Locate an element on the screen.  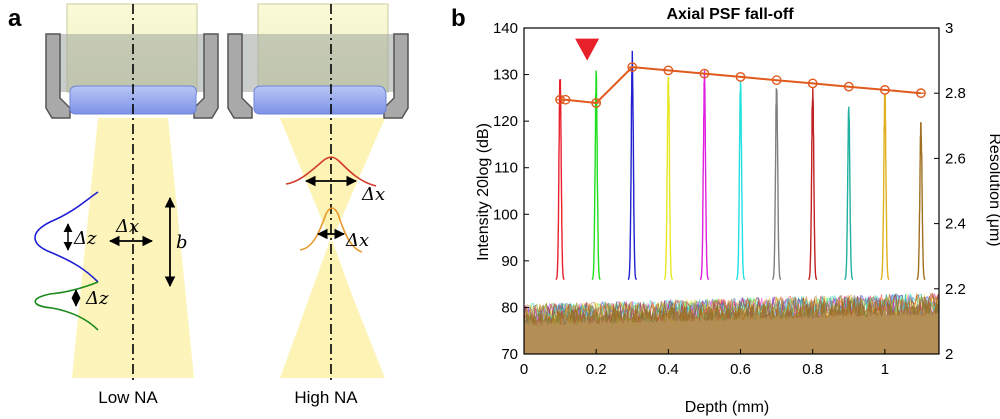
delta-x-label-lower: Δx is located at coordinates (357, 240).